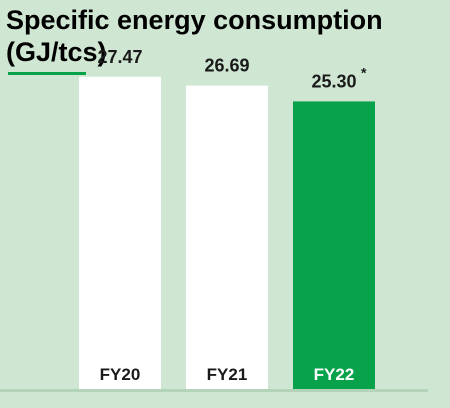 The width and height of the screenshot is (450, 408). Describe the element at coordinates (119, 57) in the screenshot. I see `value-label-fy20: 27.47` at that location.